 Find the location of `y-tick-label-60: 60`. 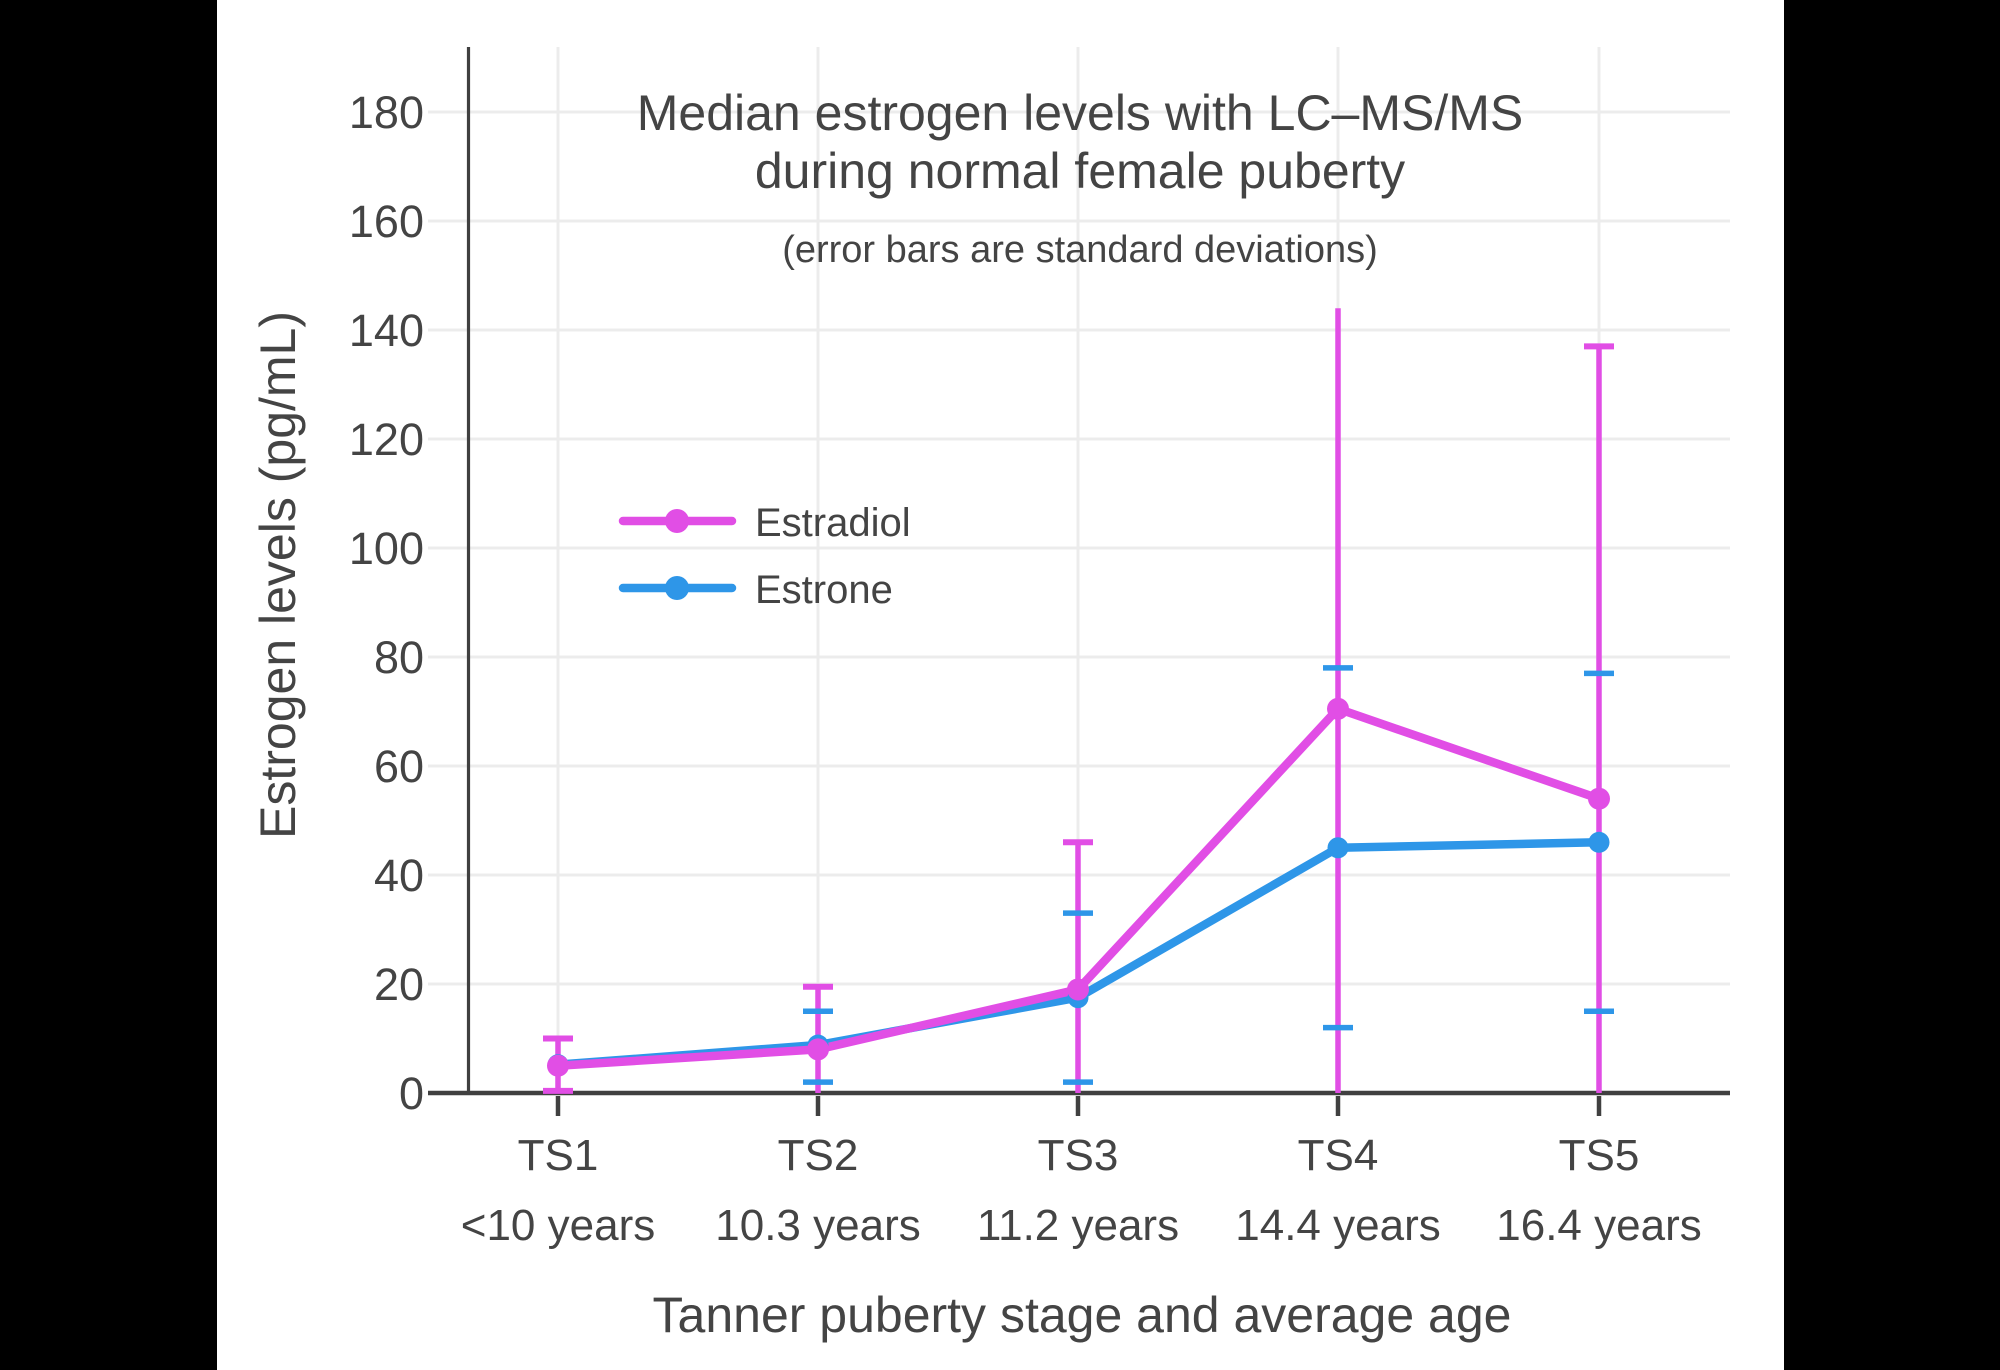

y-tick-label-60: 60 is located at coordinates (399, 766).